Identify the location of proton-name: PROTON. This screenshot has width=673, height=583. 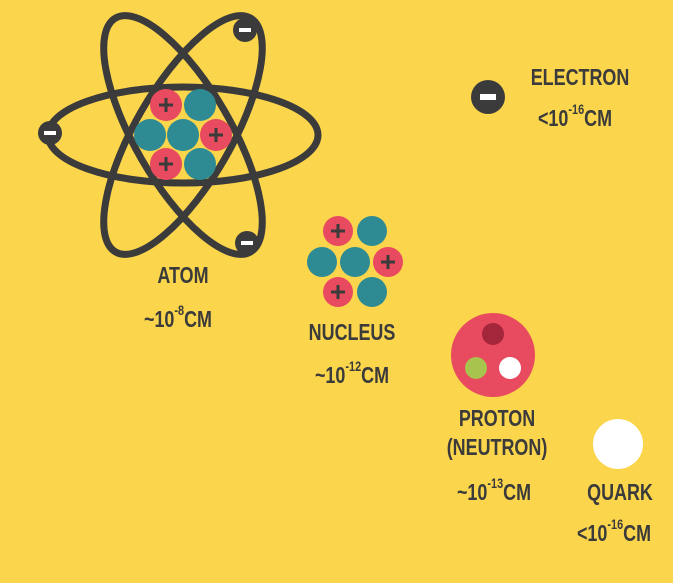
(497, 419).